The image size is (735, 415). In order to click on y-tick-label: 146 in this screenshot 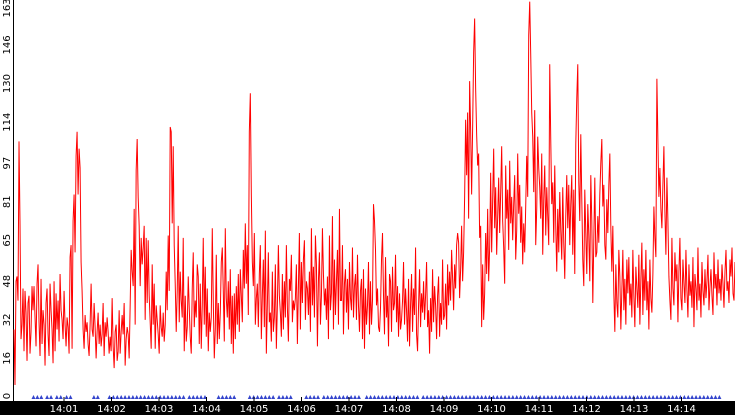, I will do `click(7, 44)`.